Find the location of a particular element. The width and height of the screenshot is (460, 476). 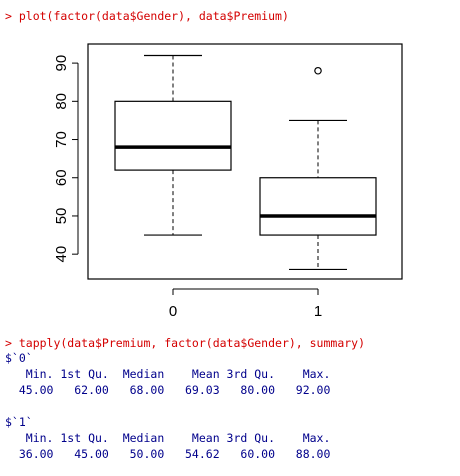

group-0-label: $`0` is located at coordinates (19, 358).